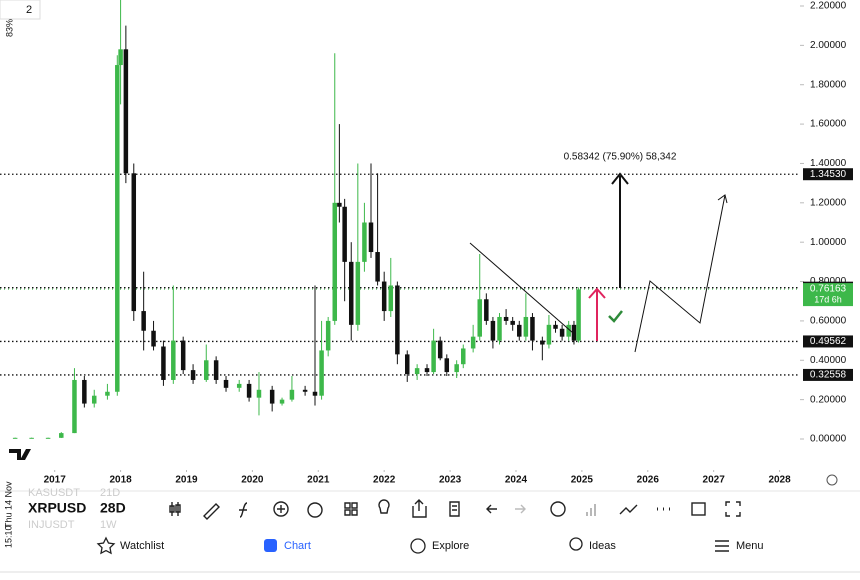 Image resolution: width=860 pixels, height=580 pixels. What do you see at coordinates (828, 341) in the screenshot?
I see `level-label: 0.49562` at bounding box center [828, 341].